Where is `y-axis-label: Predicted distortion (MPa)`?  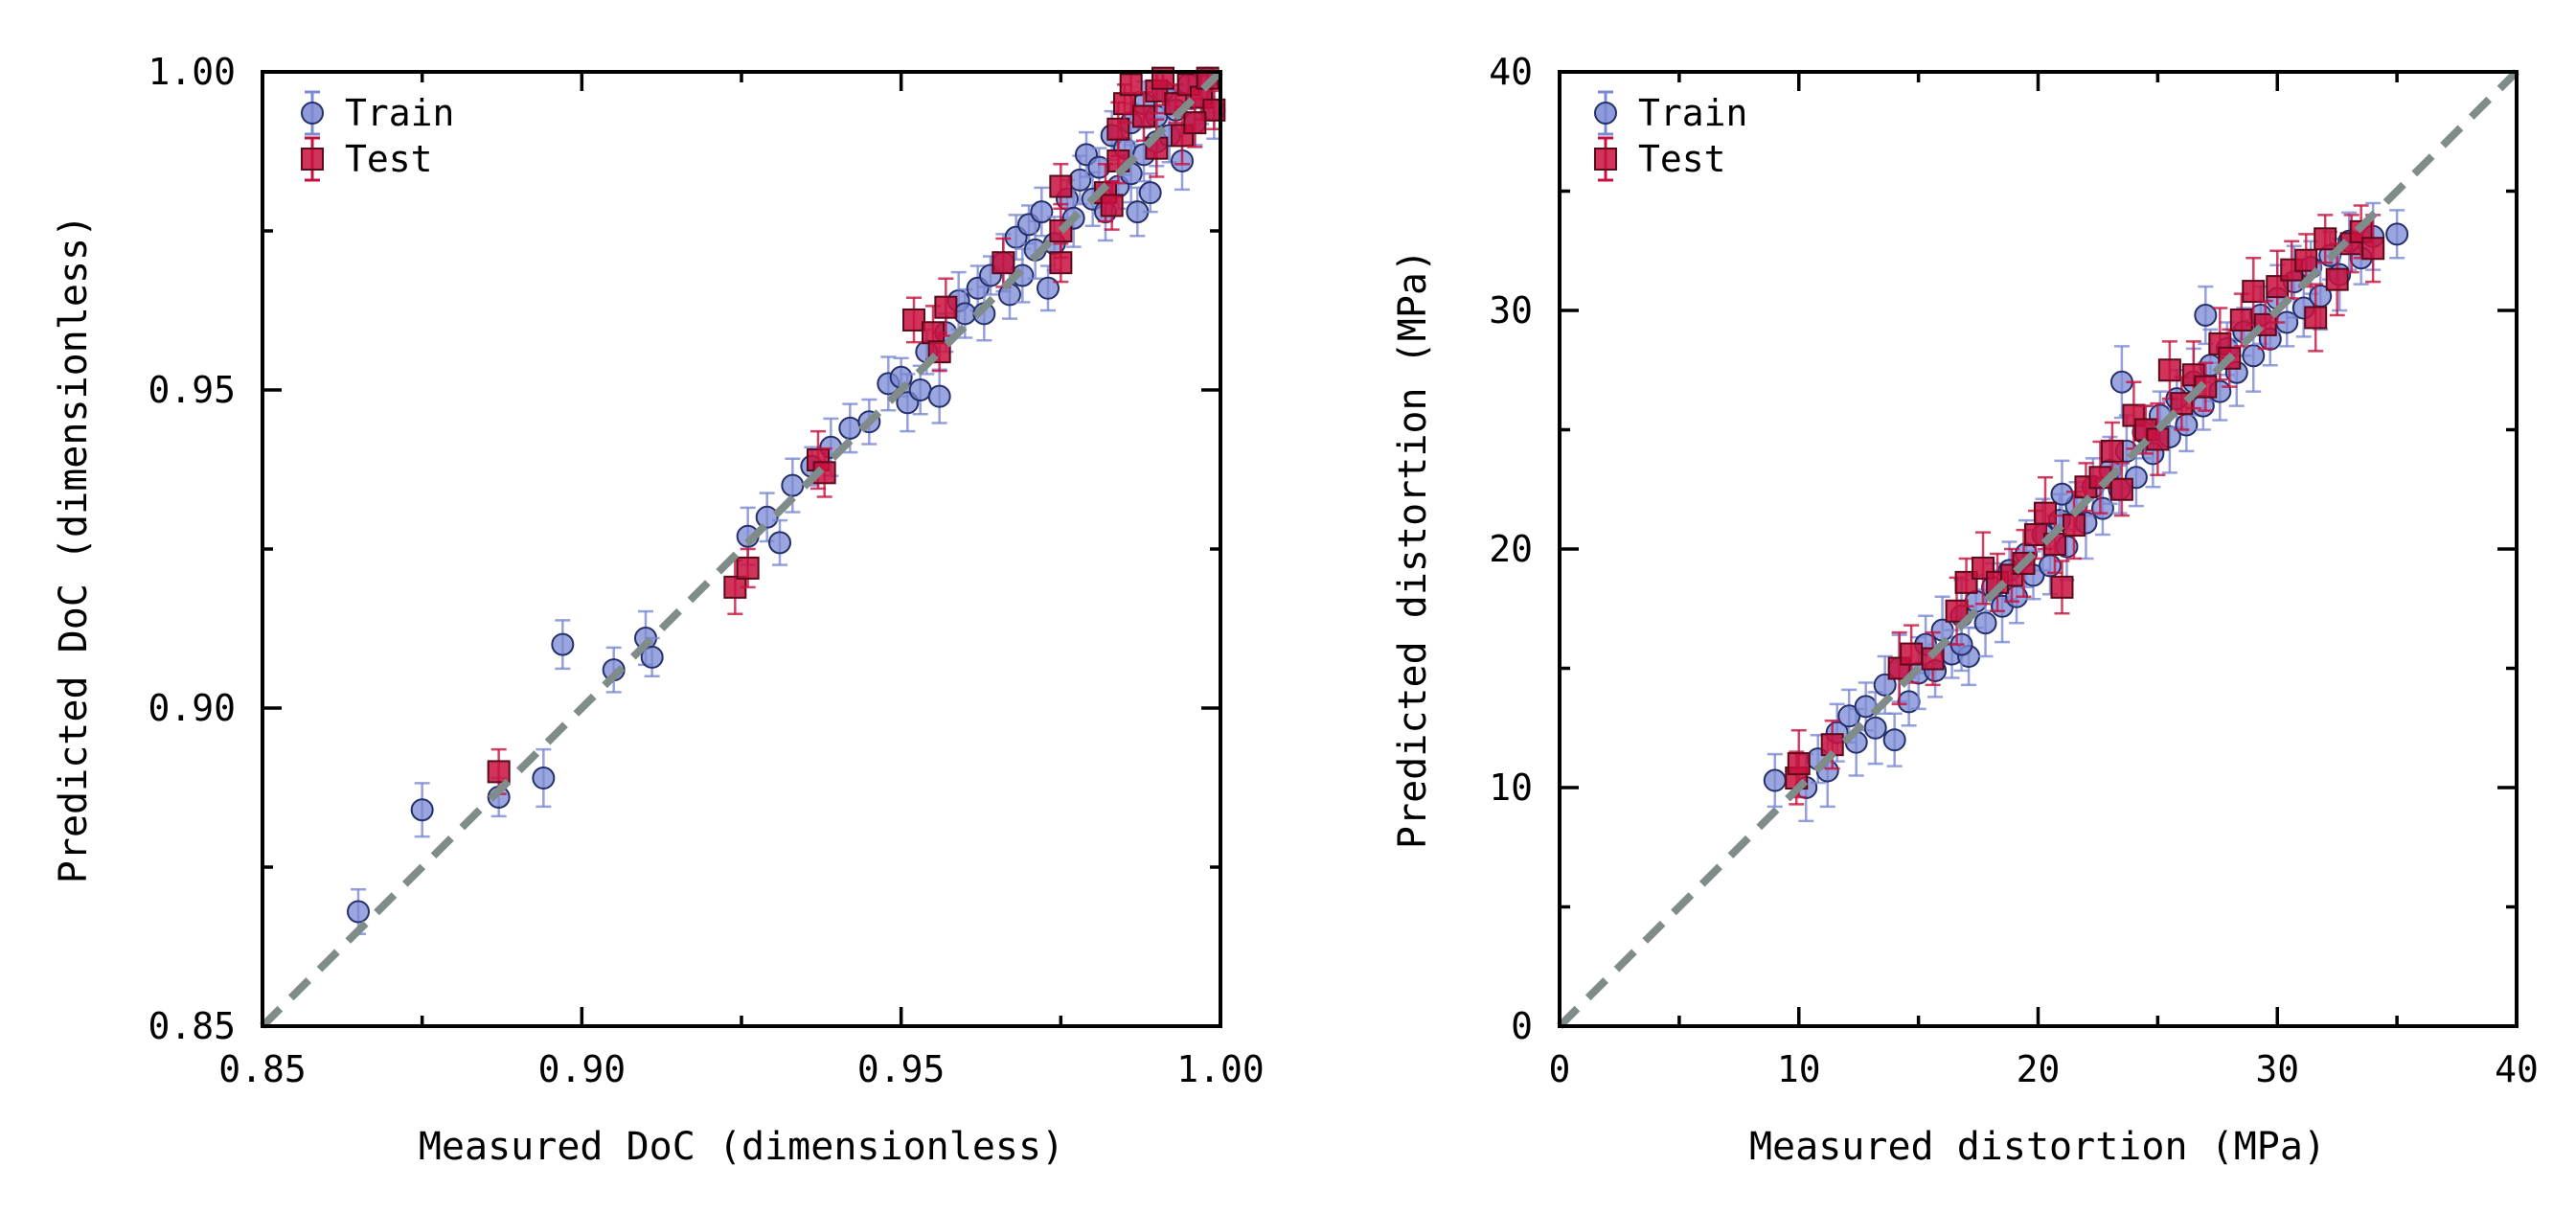 y-axis-label: Predicted distortion (MPa) is located at coordinates (1413, 549).